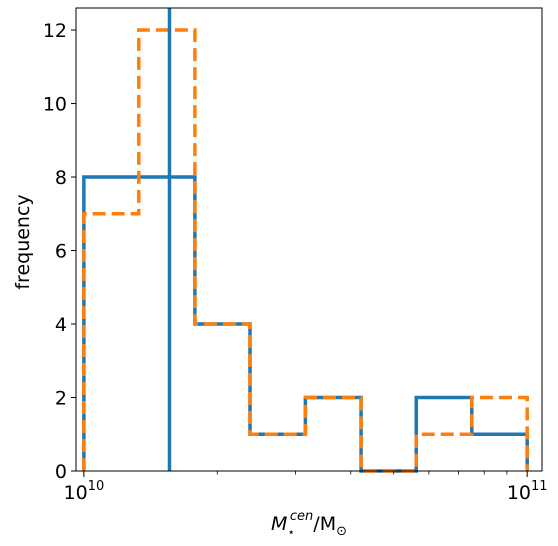 The width and height of the screenshot is (558, 546). I want to click on x-label-sub: ⋆, so click(291, 532).